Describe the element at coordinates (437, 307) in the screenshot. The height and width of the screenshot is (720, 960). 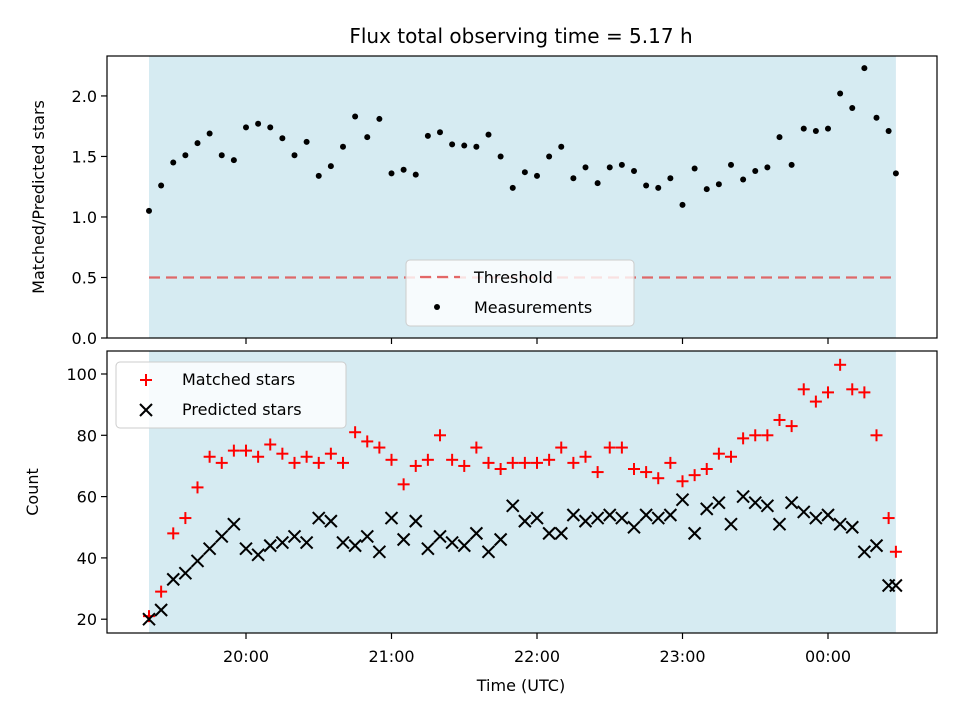
I see `legend-measurements-swatch` at that location.